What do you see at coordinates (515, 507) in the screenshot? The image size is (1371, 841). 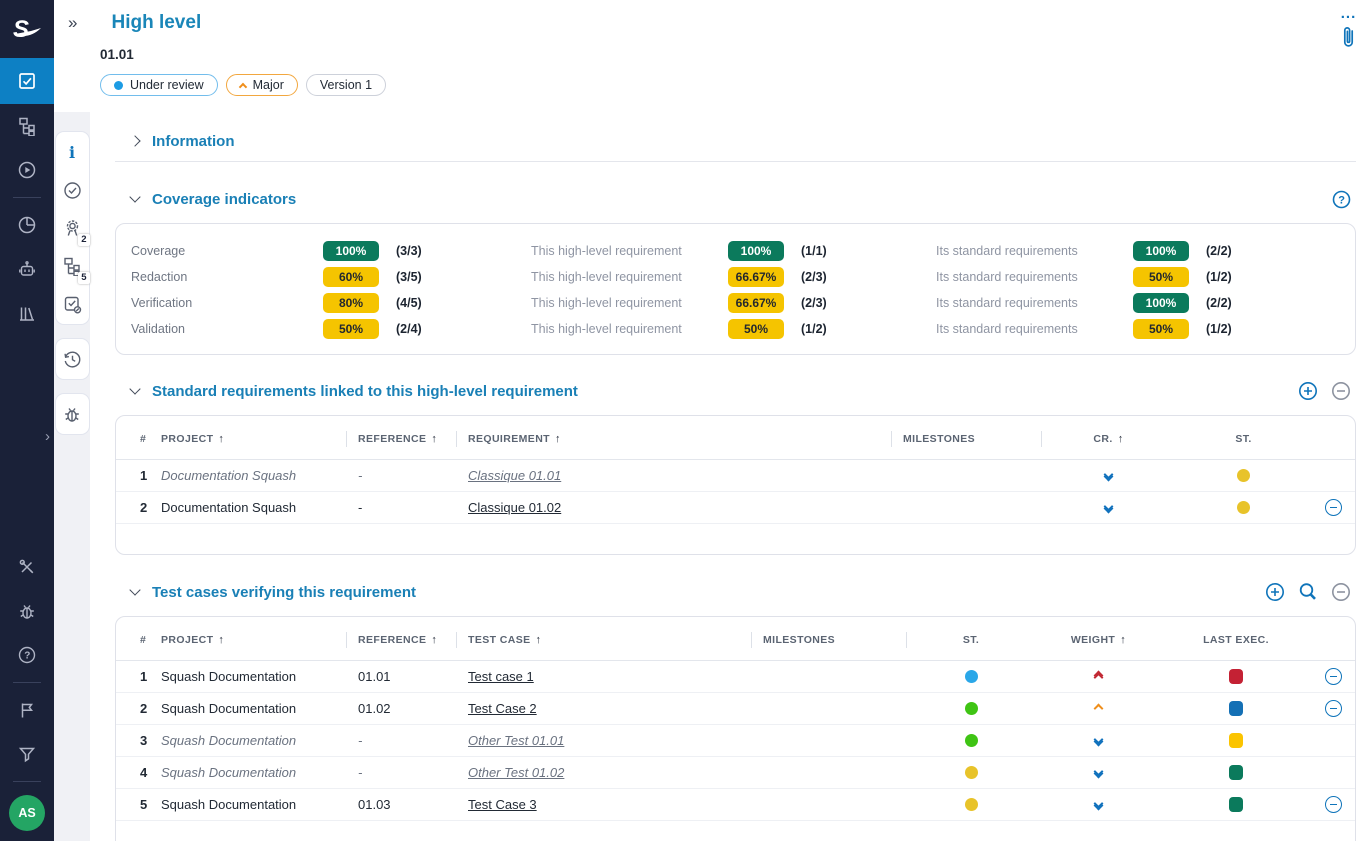 I see `requirement-link: Classique 01.02` at bounding box center [515, 507].